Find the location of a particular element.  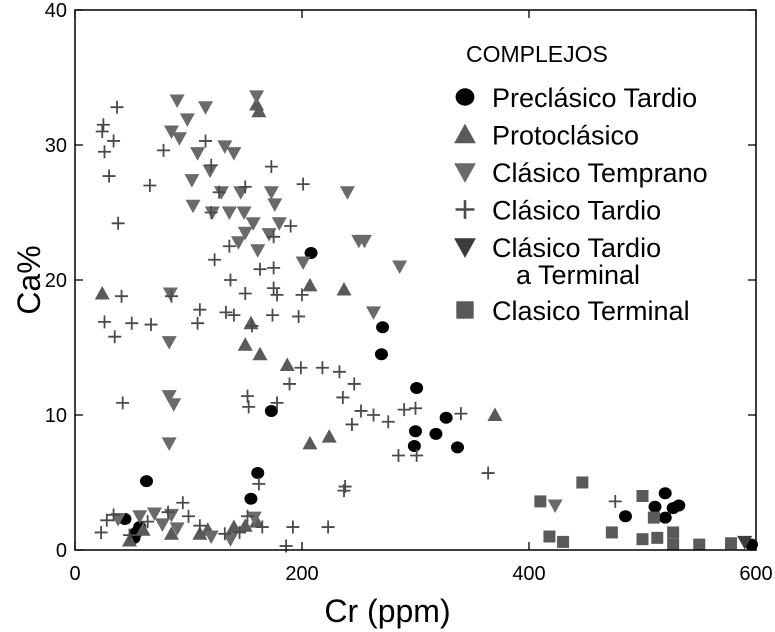

x-axis-label: Cr (ppm) is located at coordinates (387, 611).